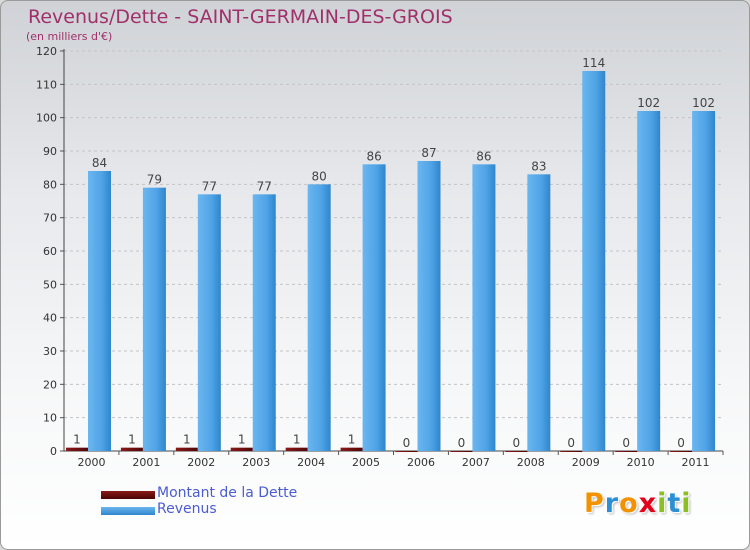 This screenshot has height=550, width=750. I want to click on x-tick-label: 2004, so click(311, 462).